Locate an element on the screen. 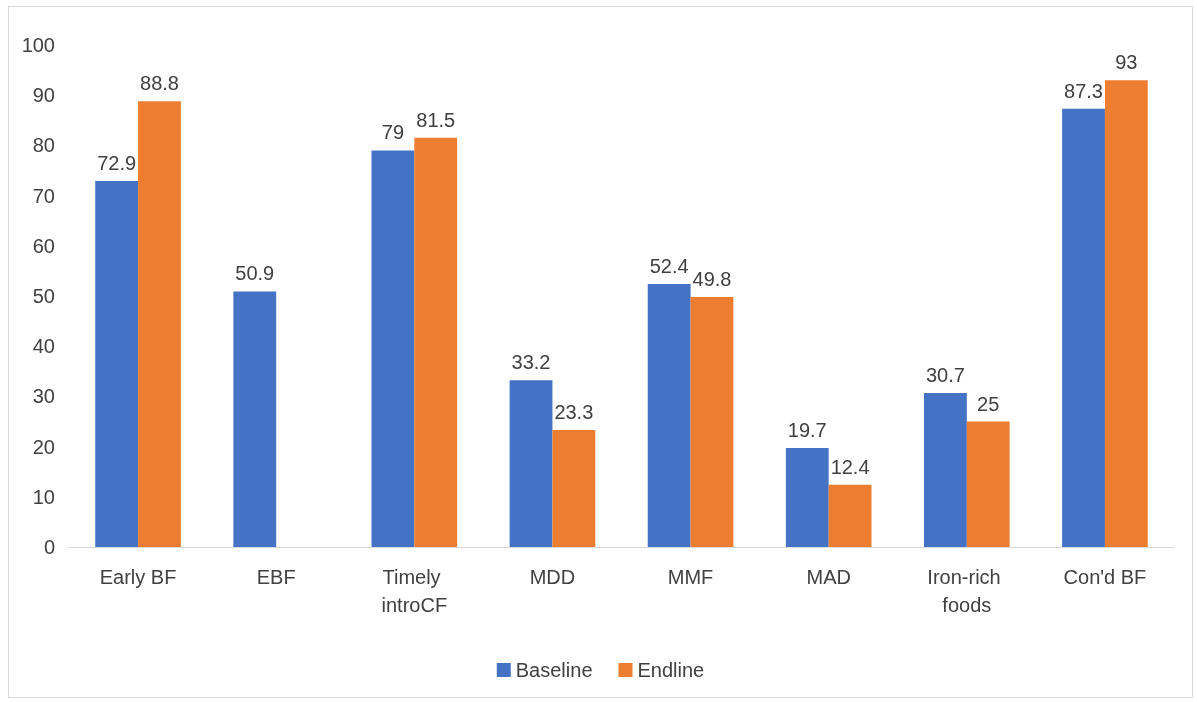  data-label: 79 is located at coordinates (393, 132).